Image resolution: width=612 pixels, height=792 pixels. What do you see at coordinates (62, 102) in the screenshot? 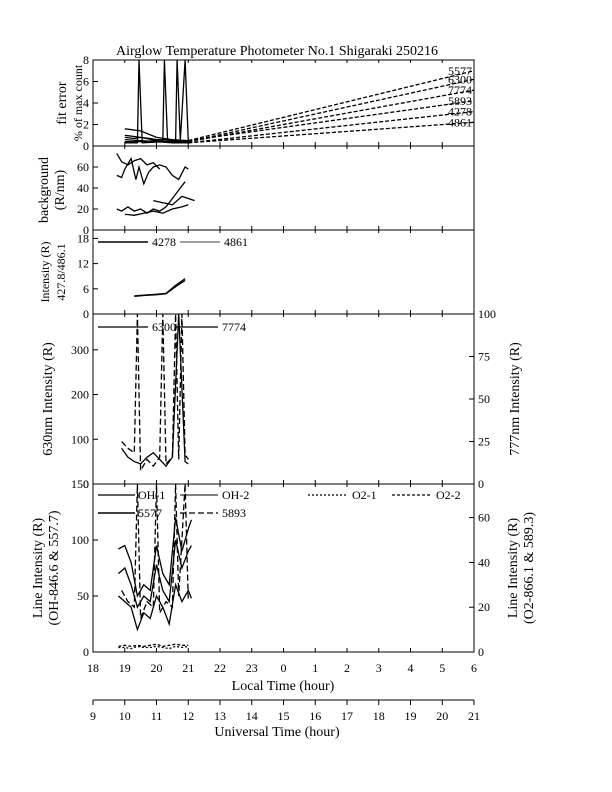
I see `fit-ylabel-1: fit error` at bounding box center [62, 102].